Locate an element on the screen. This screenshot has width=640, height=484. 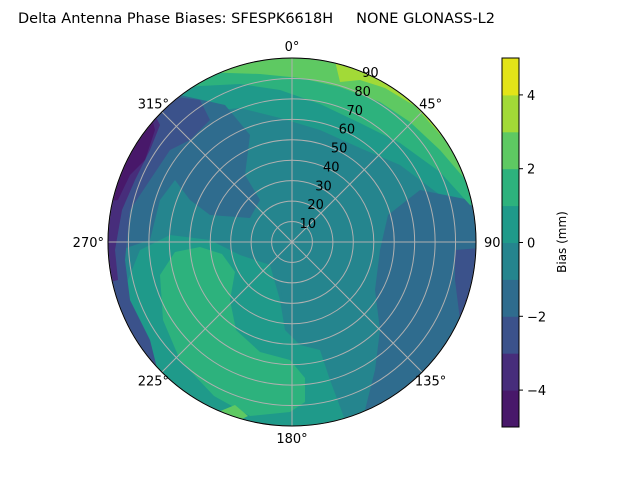
r-tick-label: 40 is located at coordinates (331, 167).